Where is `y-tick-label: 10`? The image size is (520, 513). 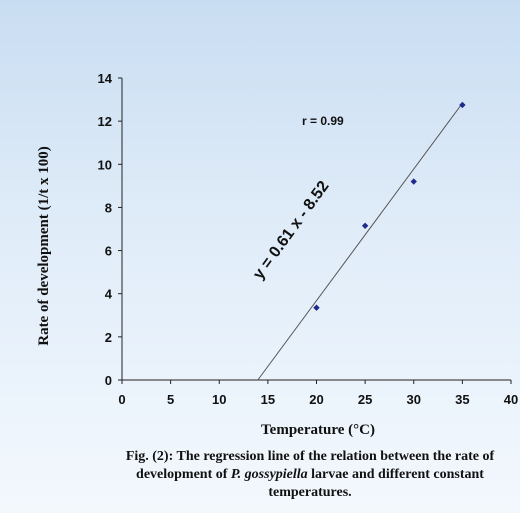
y-tick-label: 10 is located at coordinates (105, 164).